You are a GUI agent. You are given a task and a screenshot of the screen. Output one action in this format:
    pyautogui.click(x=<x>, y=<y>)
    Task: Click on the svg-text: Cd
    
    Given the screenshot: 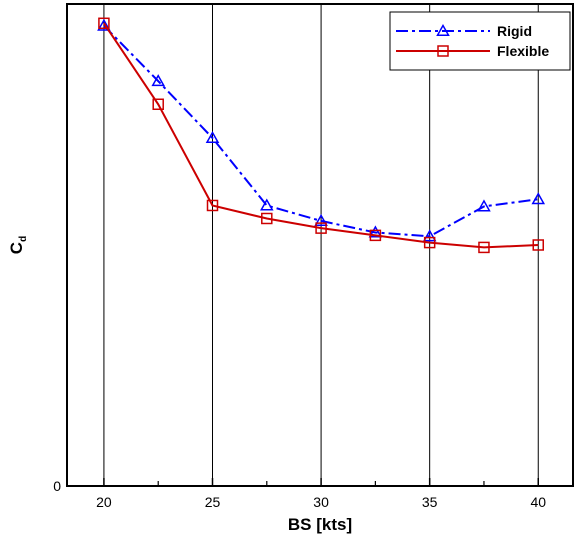 What is the action you would take?
    pyautogui.click(x=18, y=245)
    